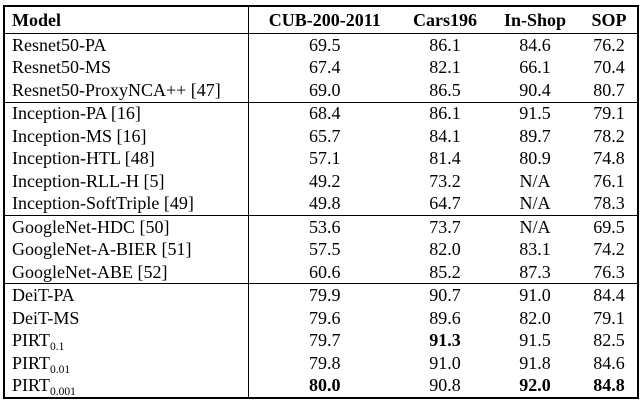 The height and width of the screenshot is (404, 640). I want to click on value-cell: 65.7, so click(325, 135).